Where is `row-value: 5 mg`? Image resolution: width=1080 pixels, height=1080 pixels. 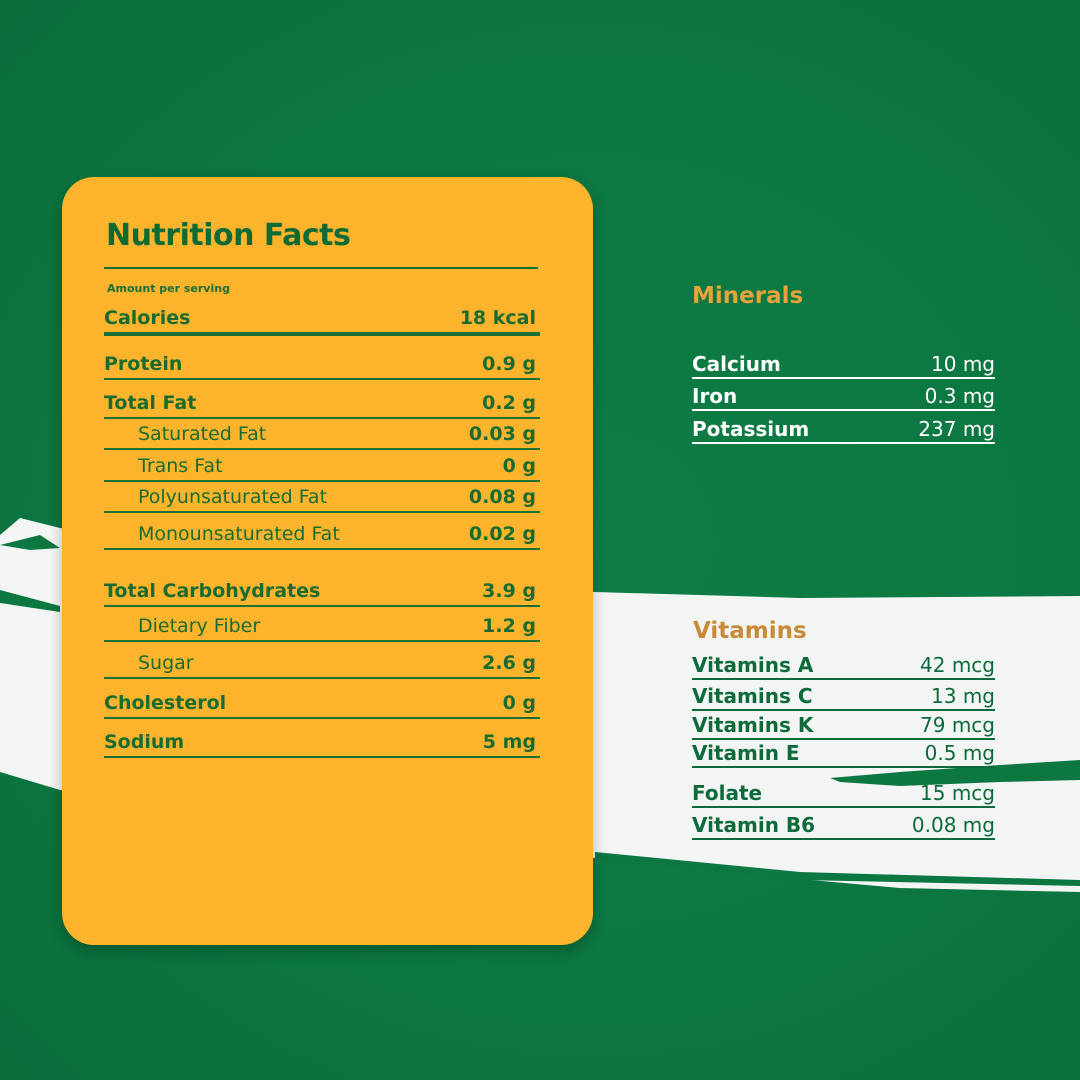
row-value: 5 mg is located at coordinates (509, 742).